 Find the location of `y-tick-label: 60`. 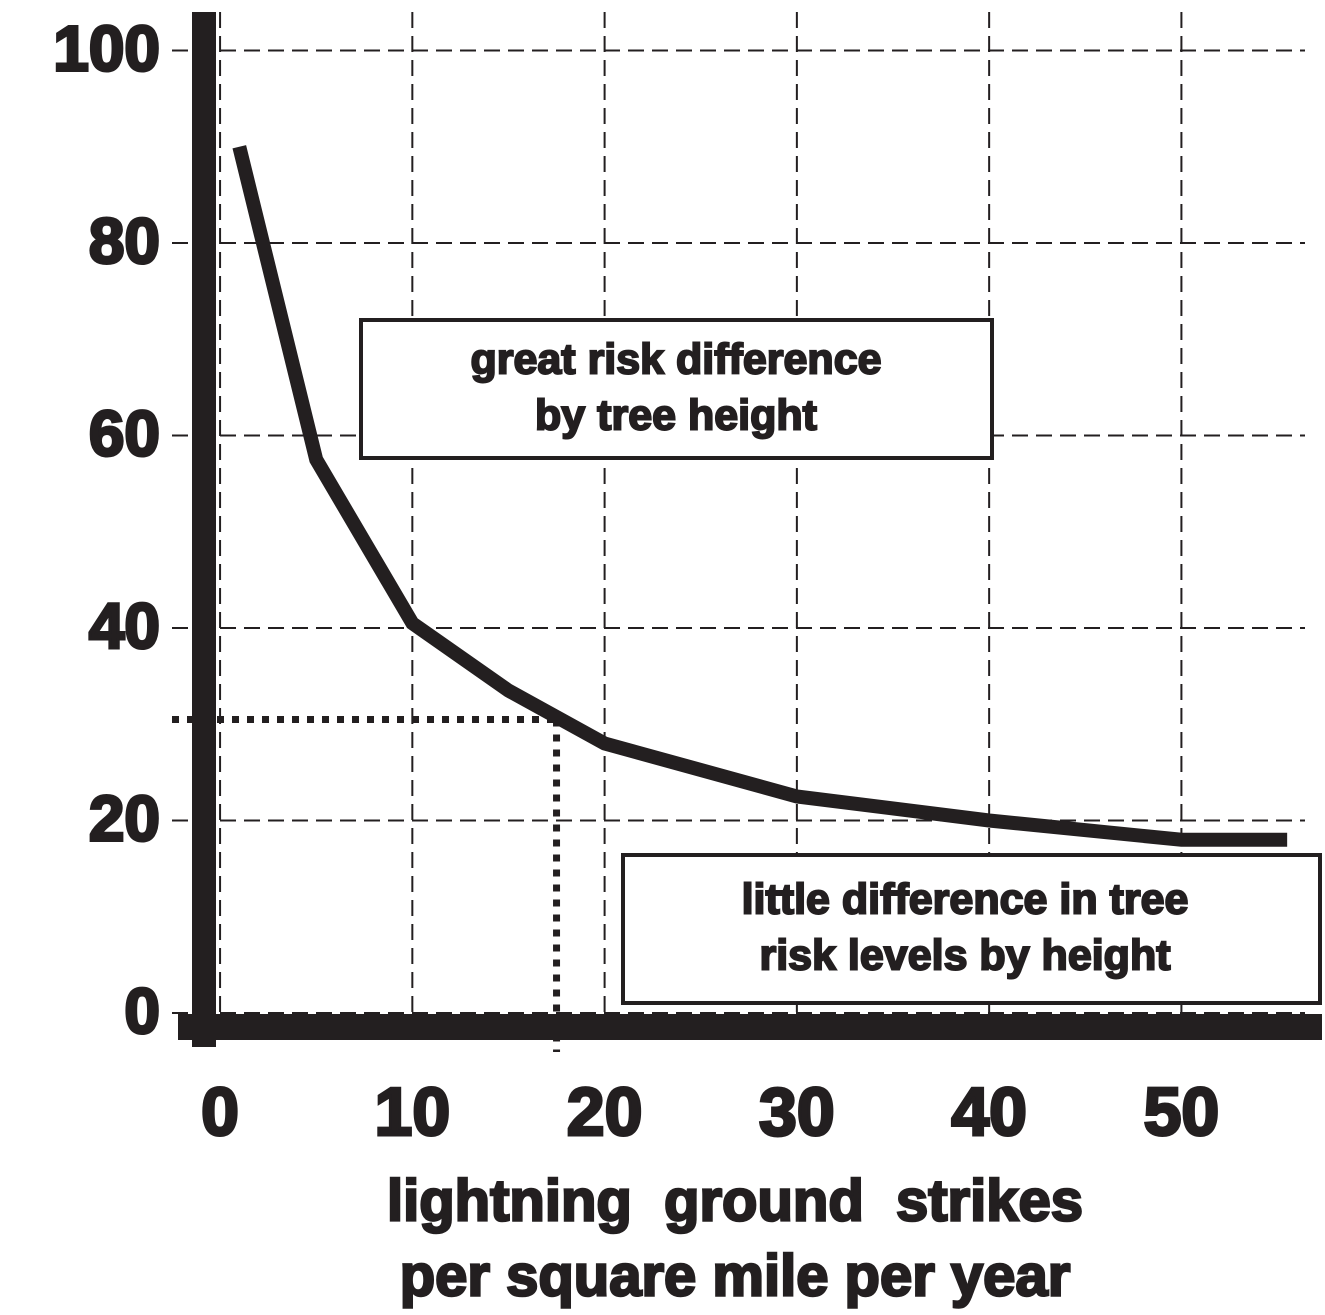

y-tick-label: 60 is located at coordinates (124, 433).